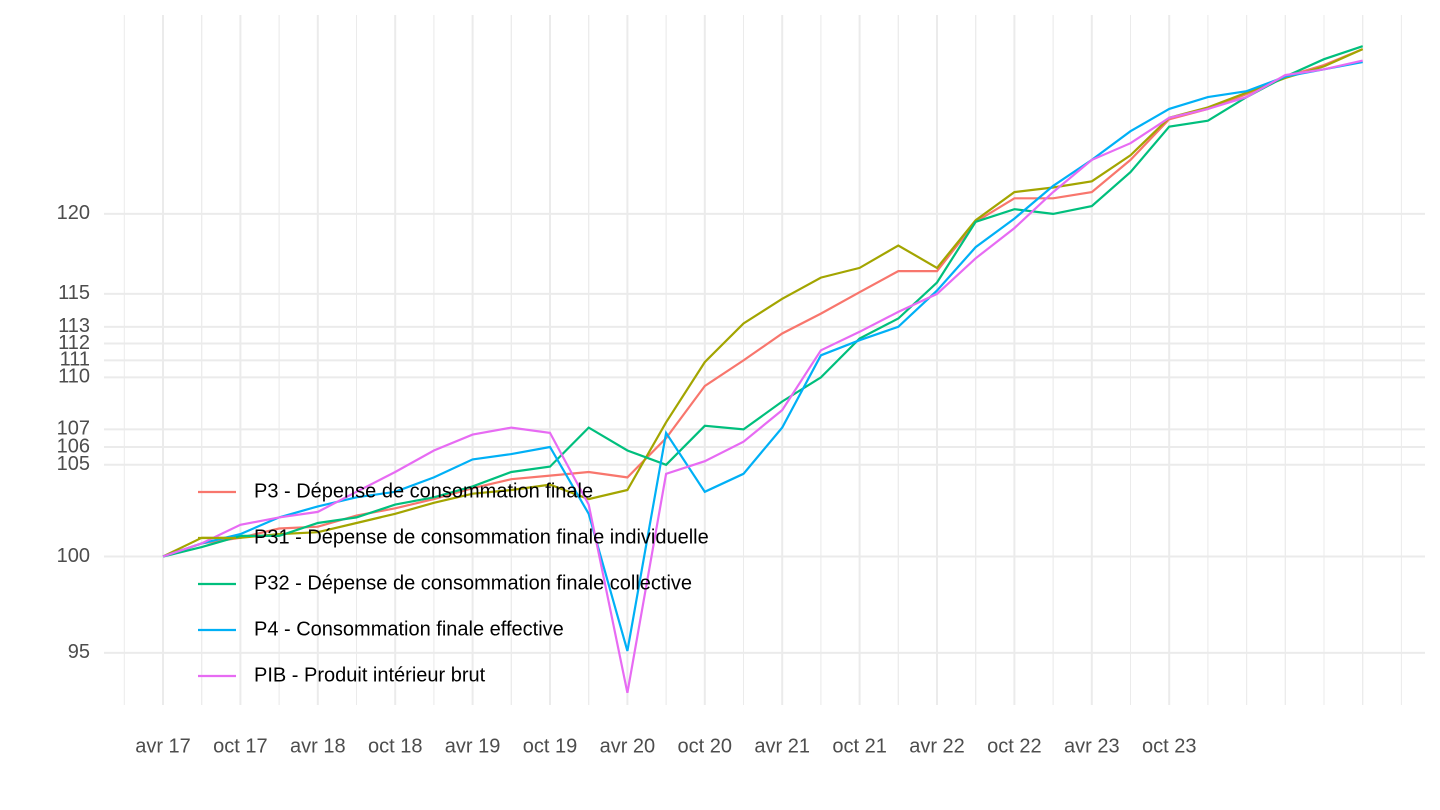 The height and width of the screenshot is (810, 1440). Describe the element at coordinates (1169, 746) in the screenshot. I see `x-tick-label: oct 23` at that location.